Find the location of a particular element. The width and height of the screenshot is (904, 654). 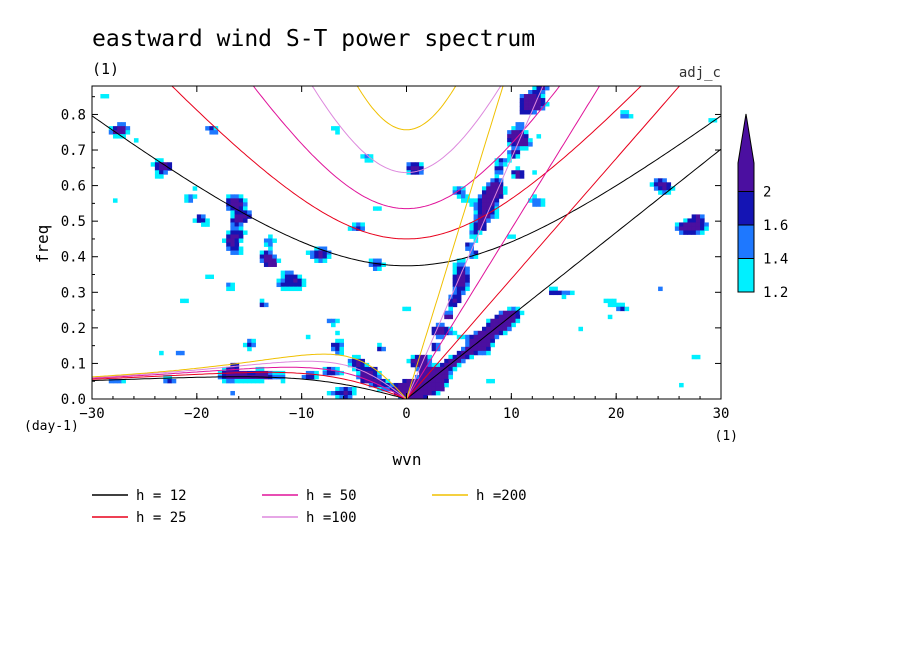

legend-label: h = 12 is located at coordinates (161, 496).